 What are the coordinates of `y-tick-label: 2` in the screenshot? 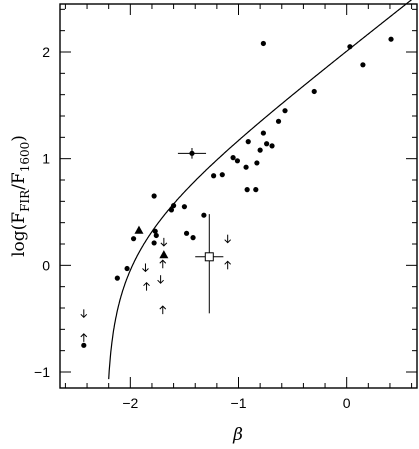 It's located at (46, 52).